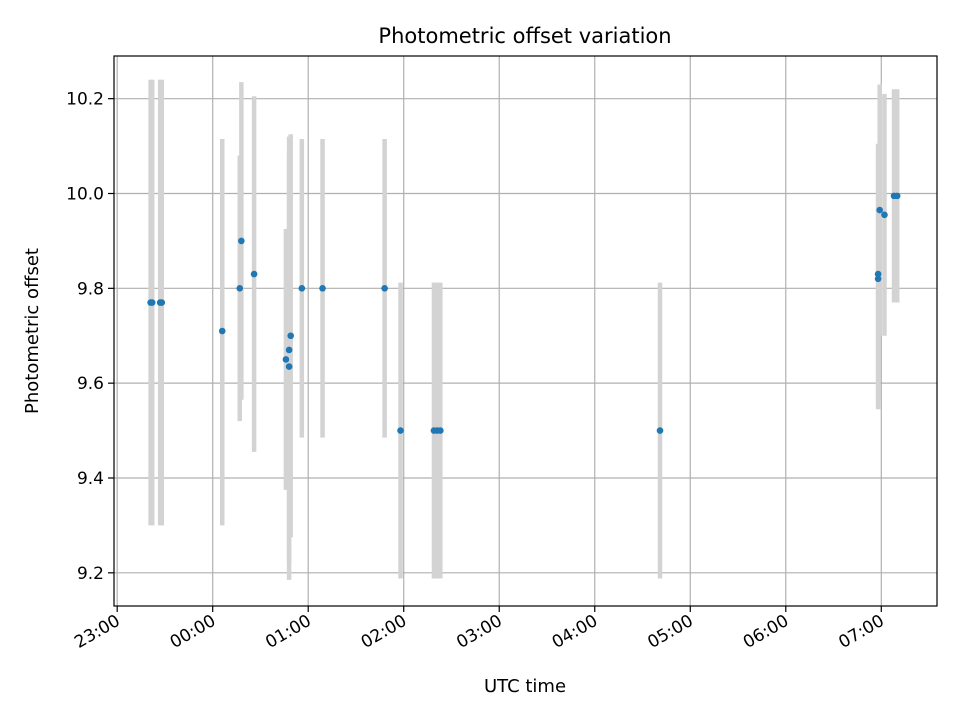 Image resolution: width=960 pixels, height=720 pixels. I want to click on y-tick-label: 10.0, so click(85, 195).